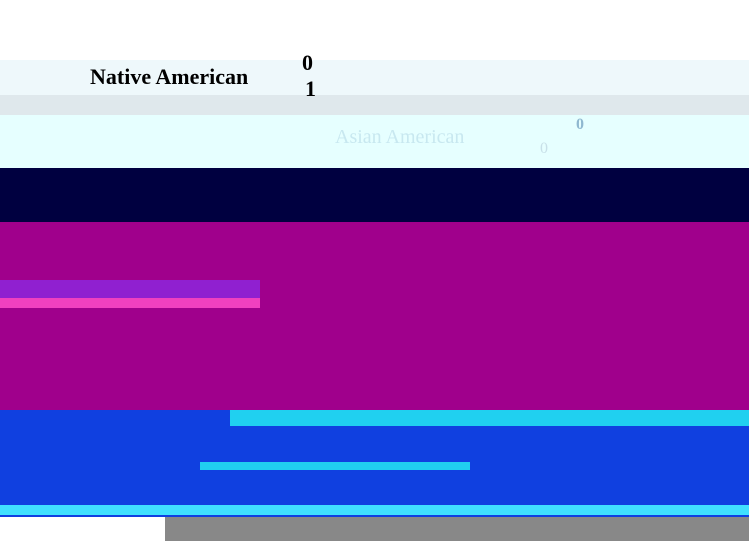 The width and height of the screenshot is (749, 541). Describe the element at coordinates (130, 289) in the screenshot. I see `purple-stripe` at that location.